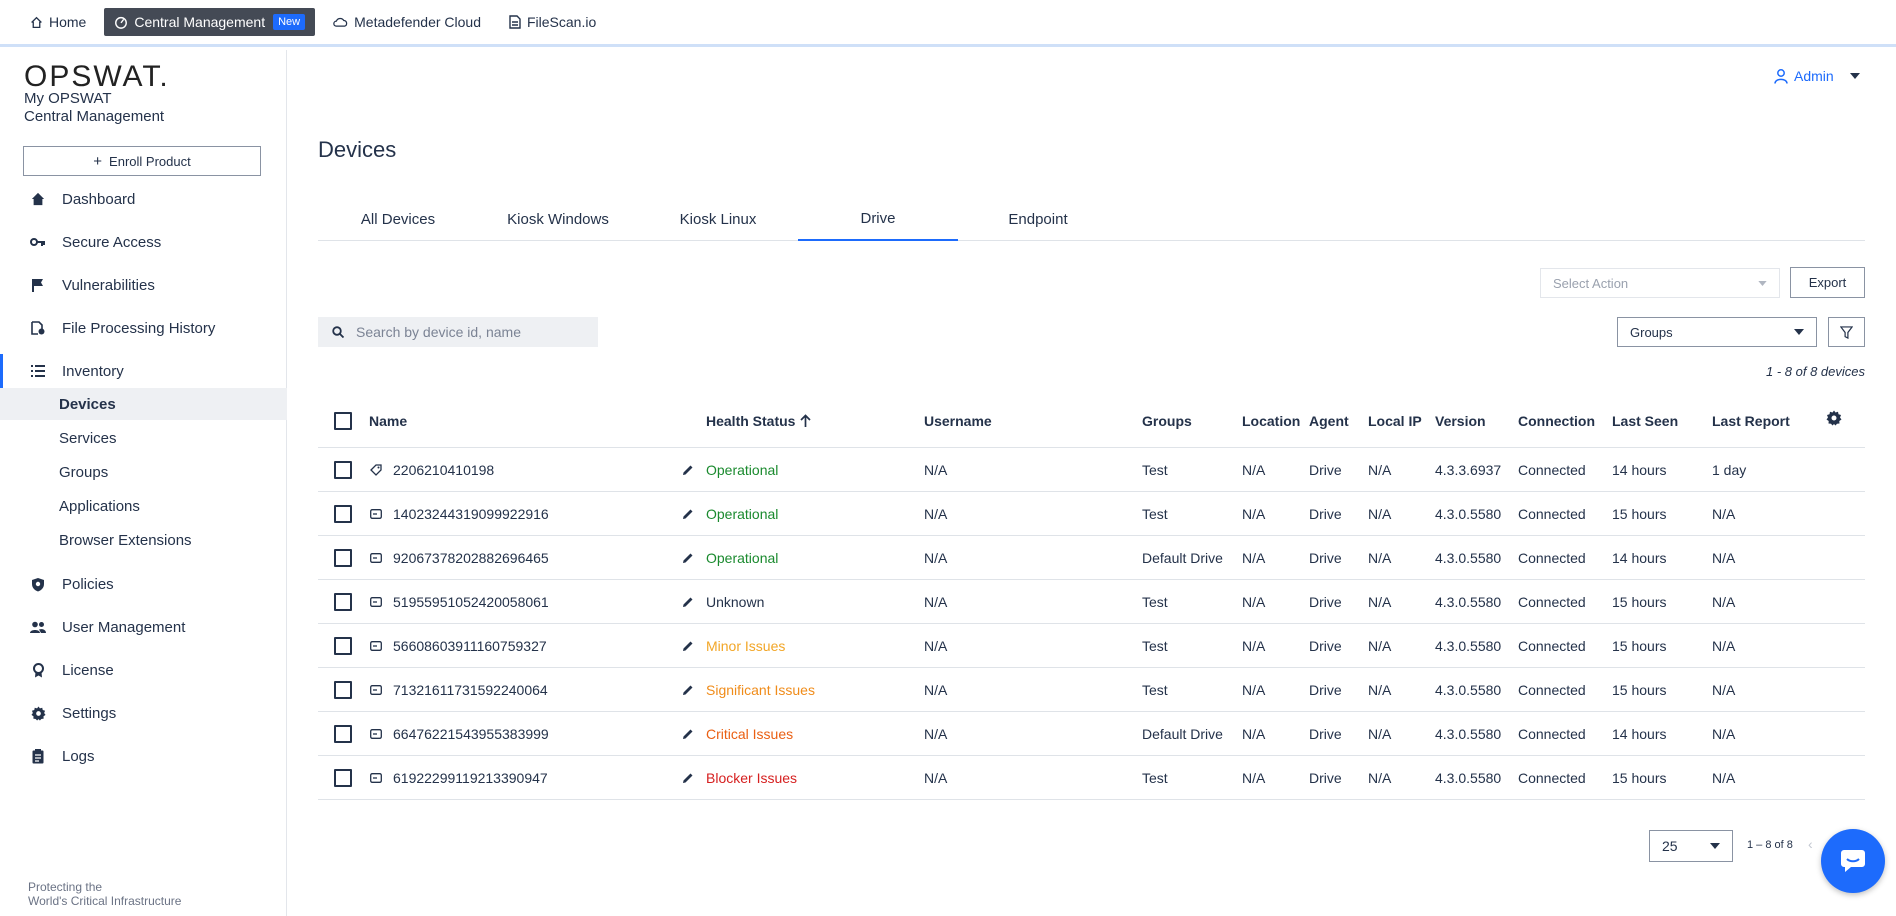  Describe the element at coordinates (143, 670) in the screenshot. I see `sidebar-item-license: License` at that location.